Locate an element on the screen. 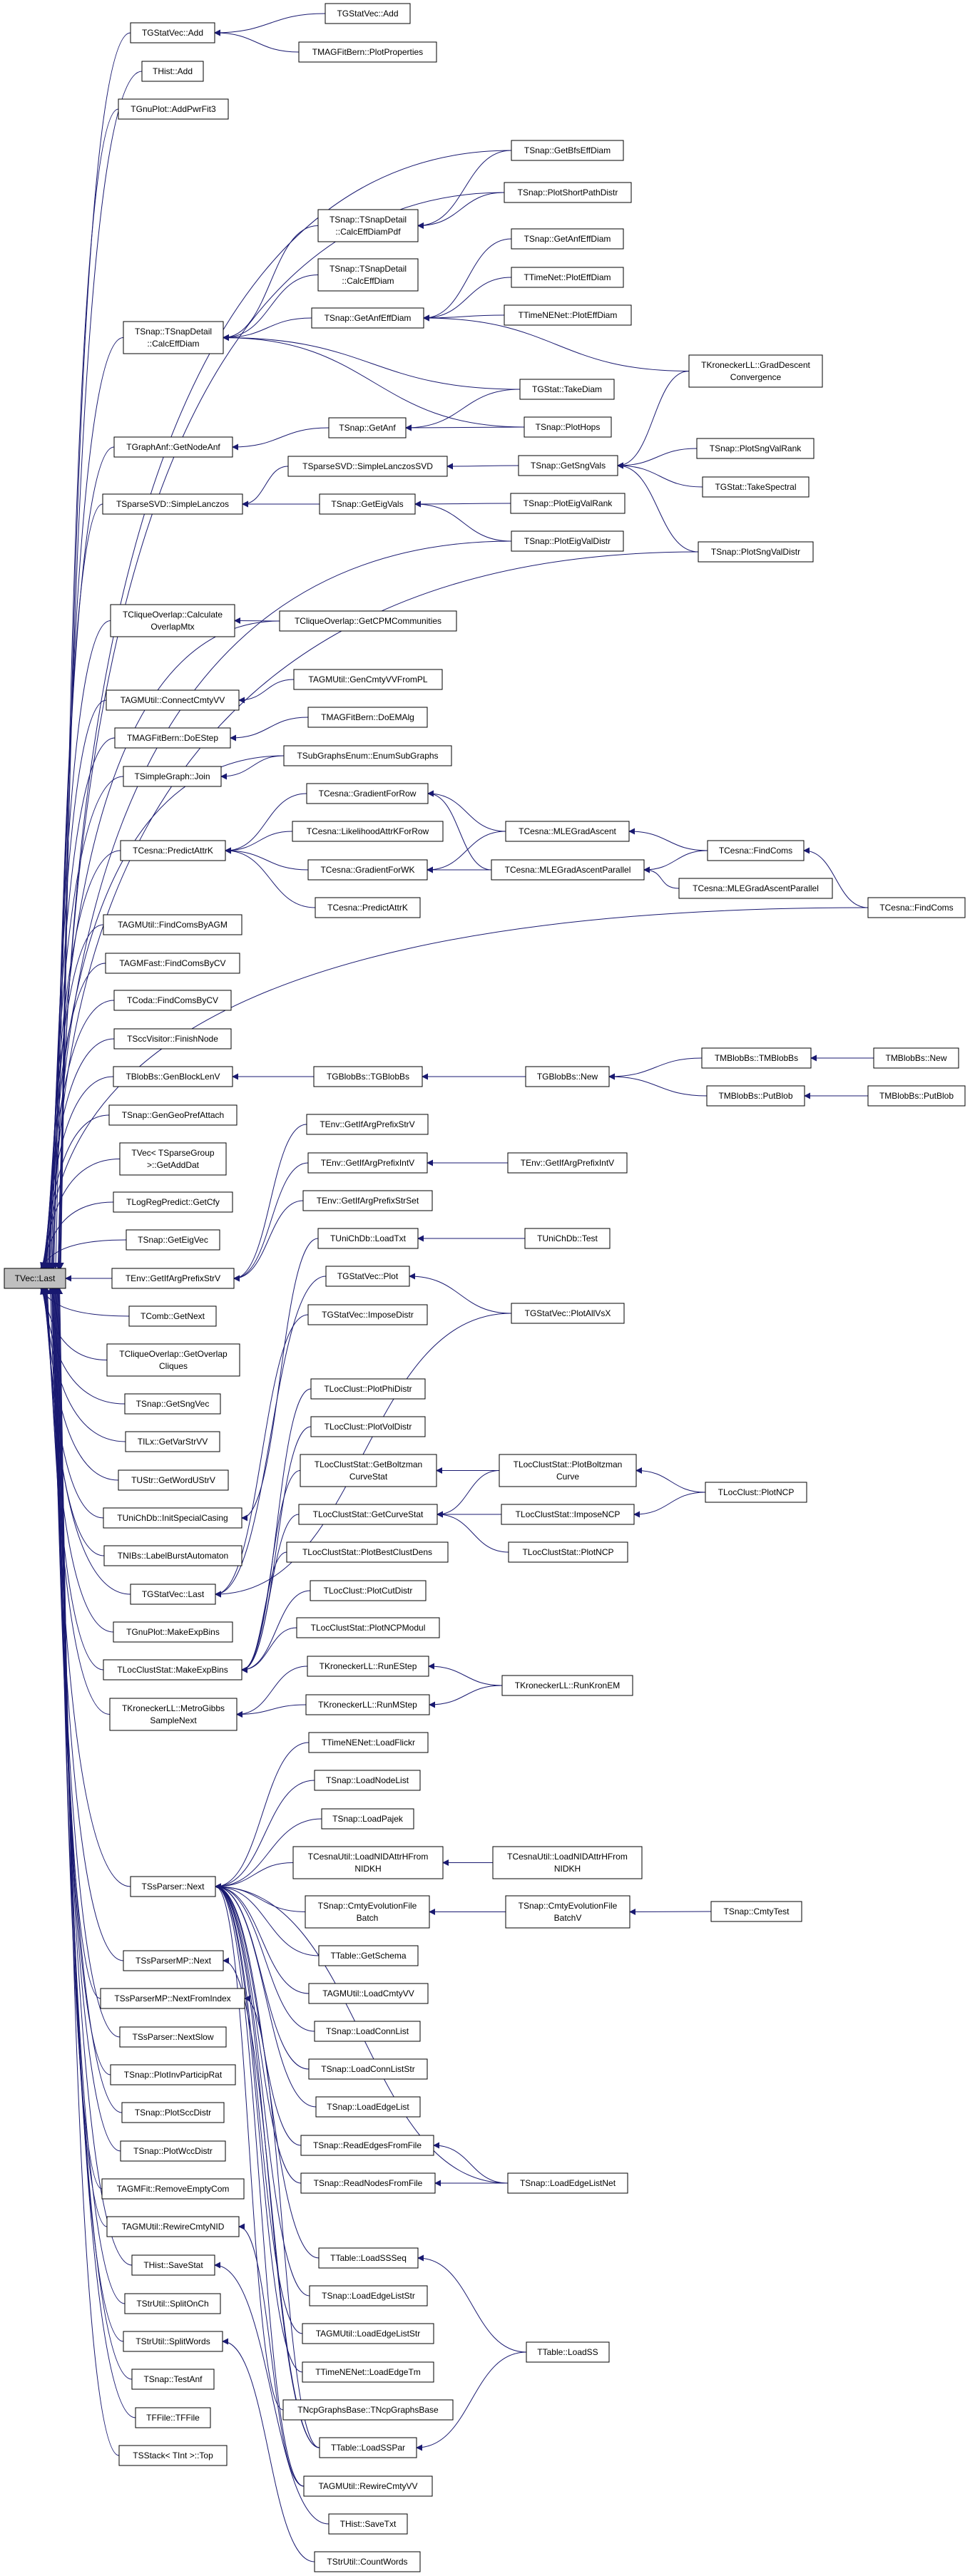 The width and height of the screenshot is (970, 2576). graph-node-ceDiamPdf: TSnap::TSnapDetail::CalcEffDiamPdf is located at coordinates (368, 225).